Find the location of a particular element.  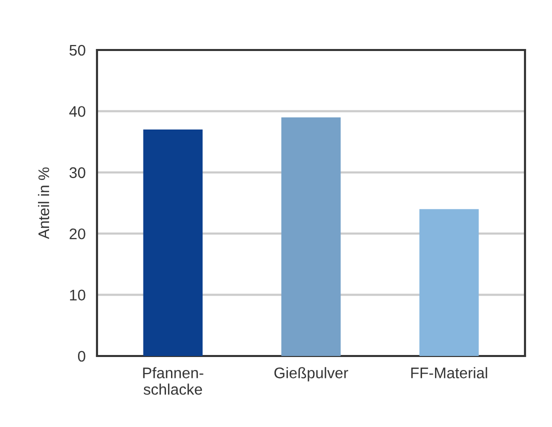

y-tick-label: 30 is located at coordinates (77, 172).